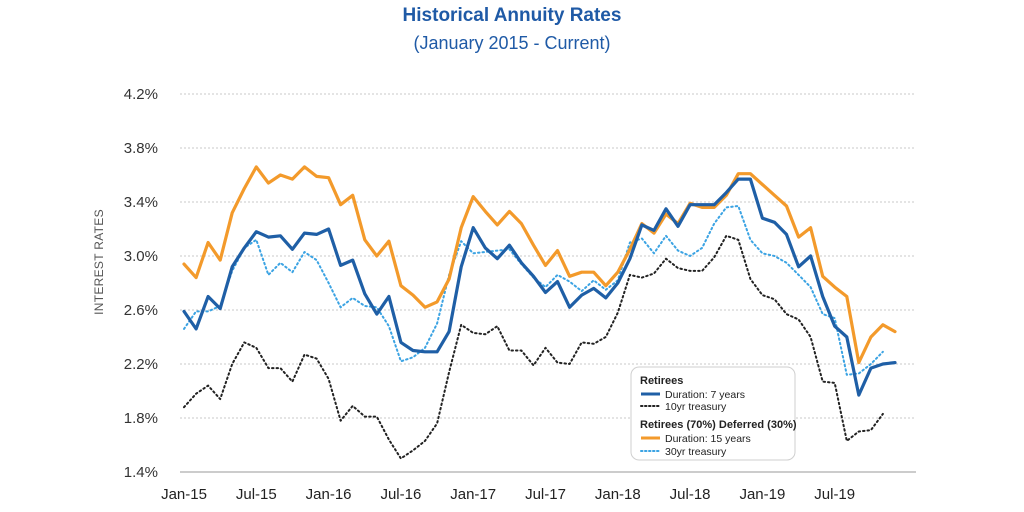  What do you see at coordinates (141, 256) in the screenshot?
I see `y-tick-label: 3.0%` at bounding box center [141, 256].